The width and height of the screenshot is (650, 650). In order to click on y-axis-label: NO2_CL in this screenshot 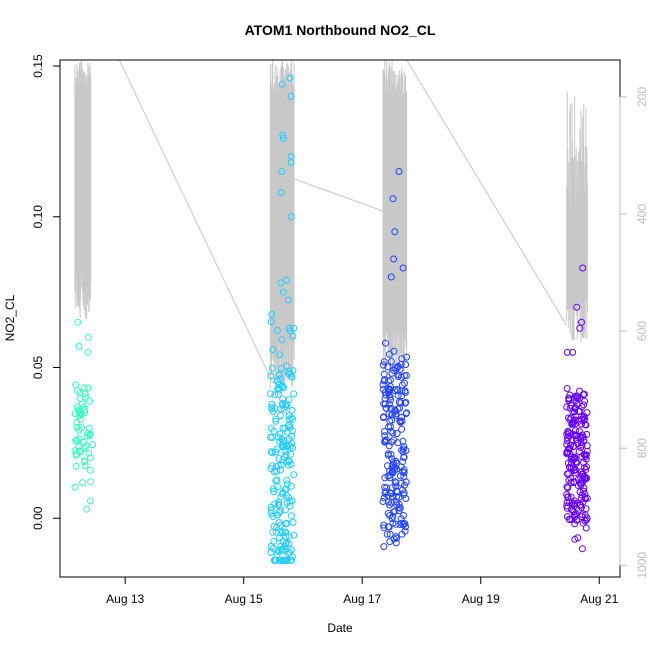, I will do `click(10, 317)`.